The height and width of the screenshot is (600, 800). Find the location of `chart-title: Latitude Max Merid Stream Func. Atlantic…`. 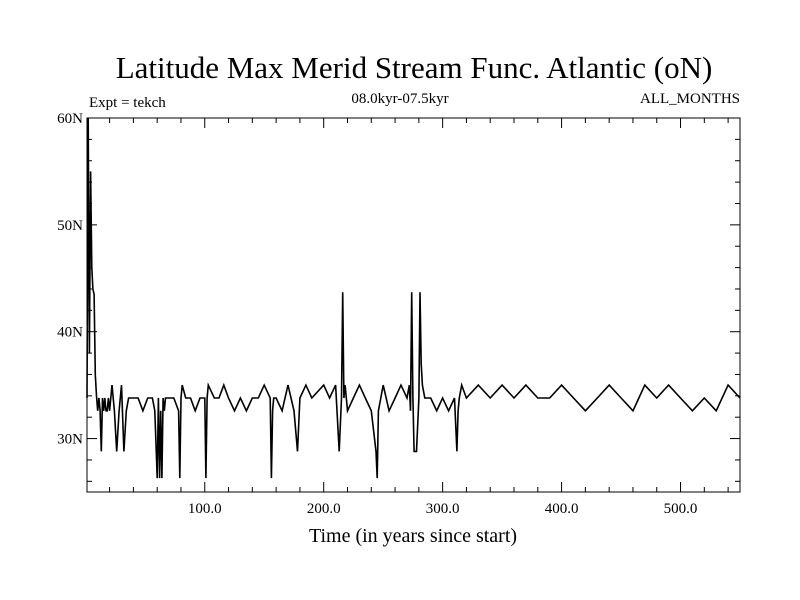

chart-title: Latitude Max Merid Stream Func. Atlantic… is located at coordinates (414, 67).